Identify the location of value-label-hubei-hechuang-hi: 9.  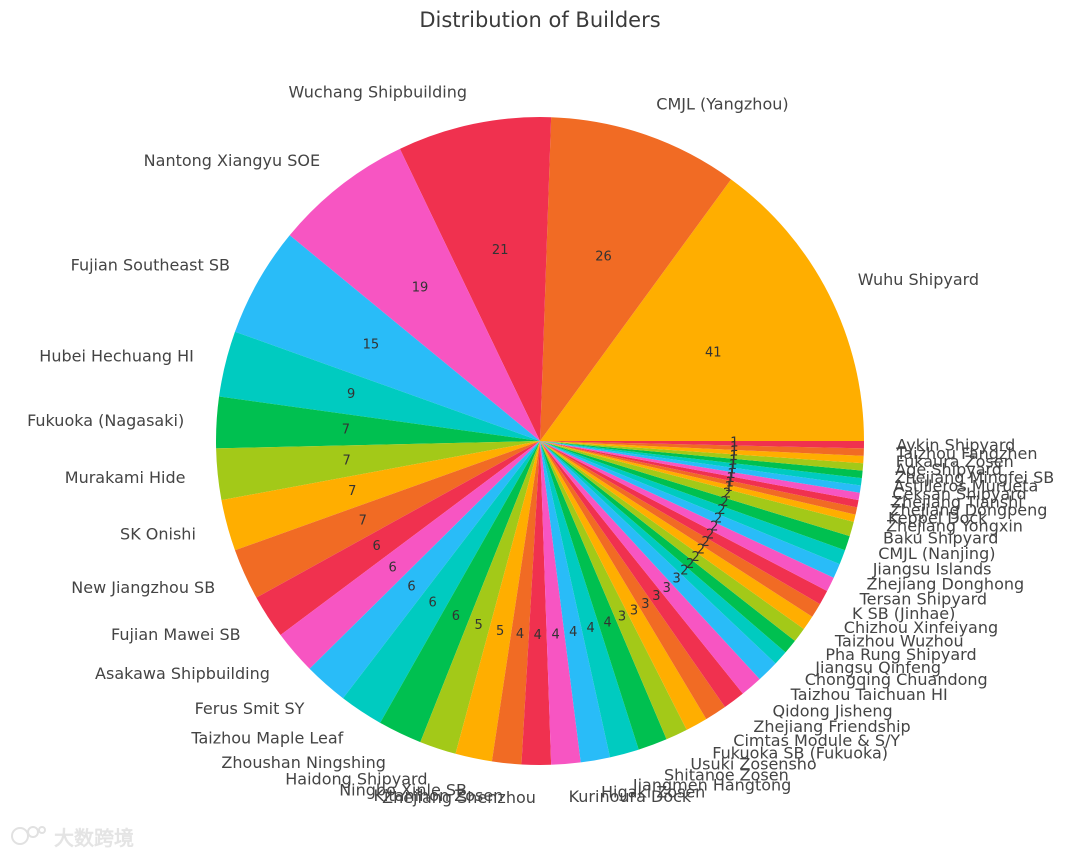
(351, 394).